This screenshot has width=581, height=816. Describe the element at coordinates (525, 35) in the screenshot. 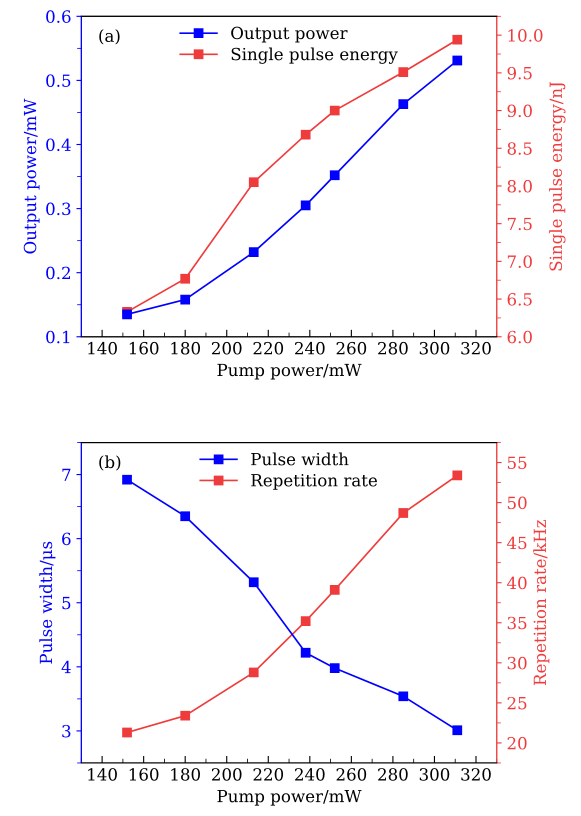

I see `y2-tick-label: 10.0` at that location.